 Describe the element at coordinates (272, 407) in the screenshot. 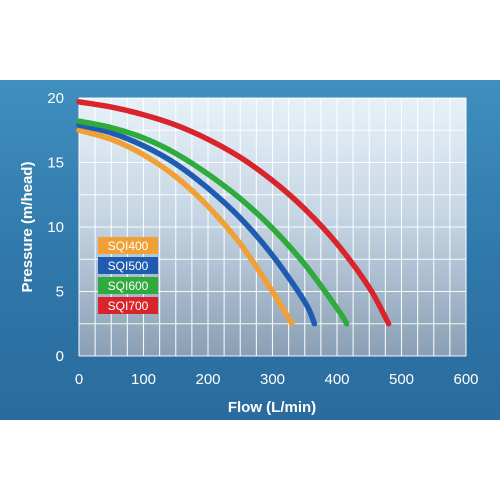

I see `x-axis-title: Flow (L/min)` at that location.